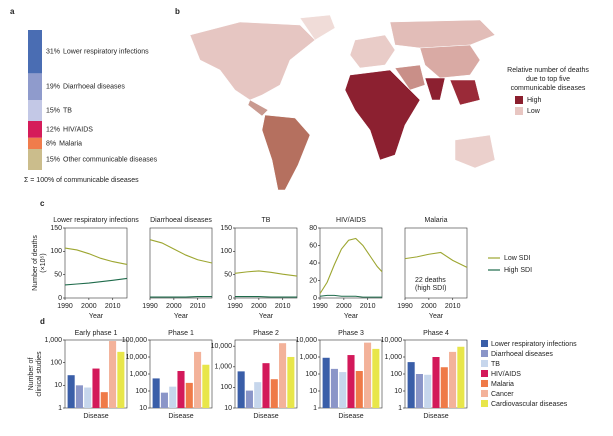 The width and height of the screenshot is (613, 436). I want to click on y-axis-label: (×10⁵), so click(43, 262).